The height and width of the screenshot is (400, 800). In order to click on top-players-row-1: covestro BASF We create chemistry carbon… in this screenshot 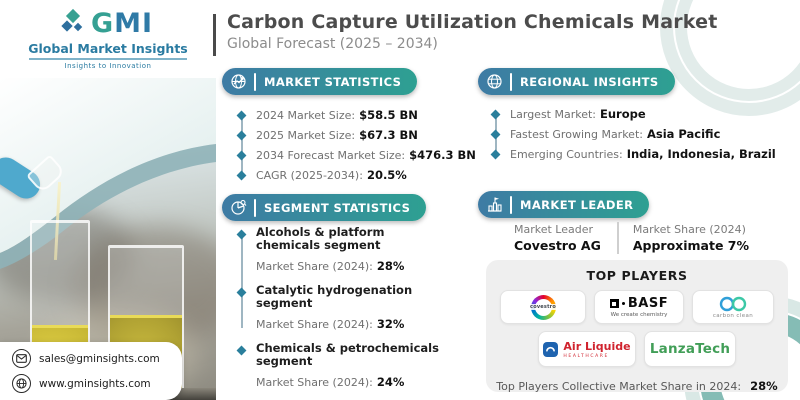, I will do `click(637, 307)`.